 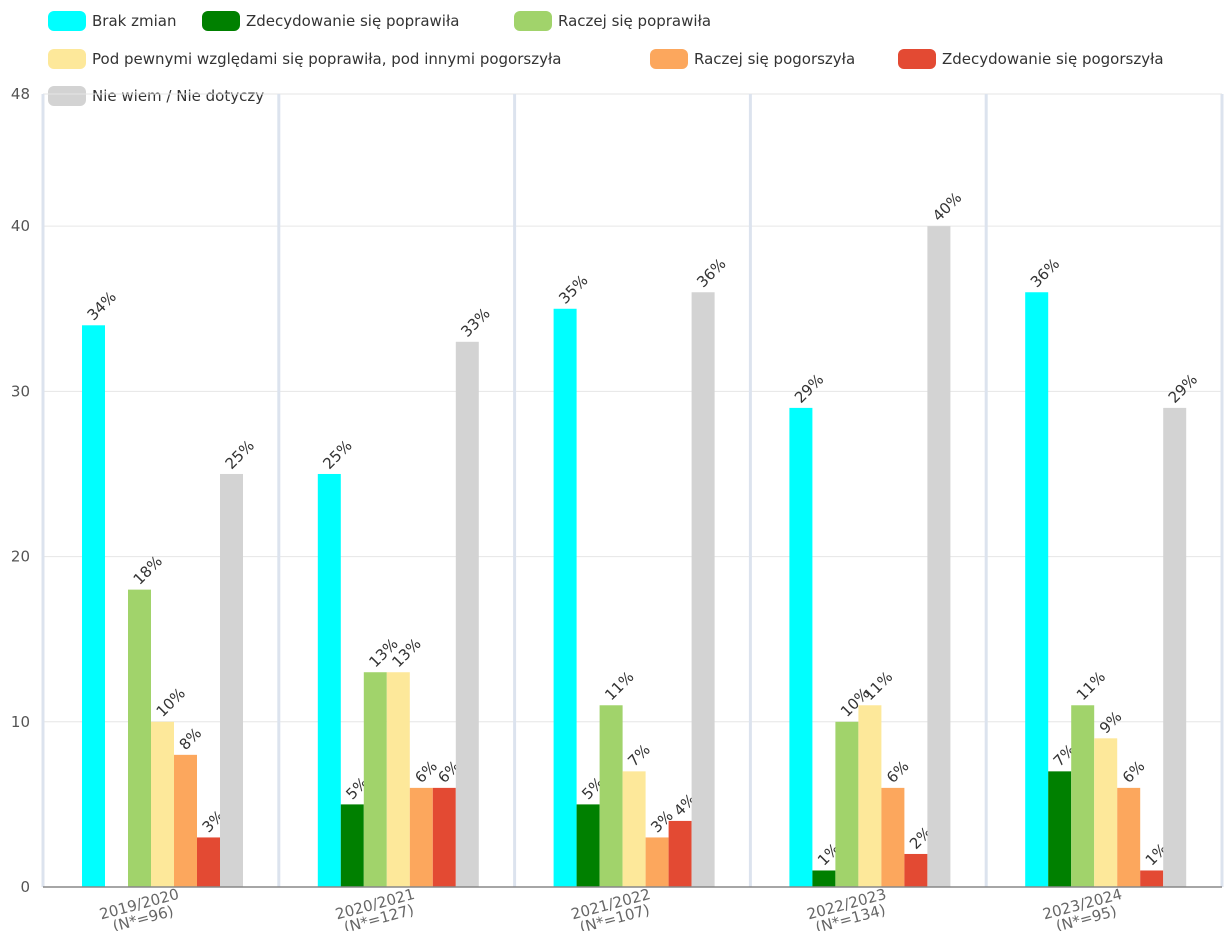 I want to click on data-label: 8%, so click(x=191, y=739).